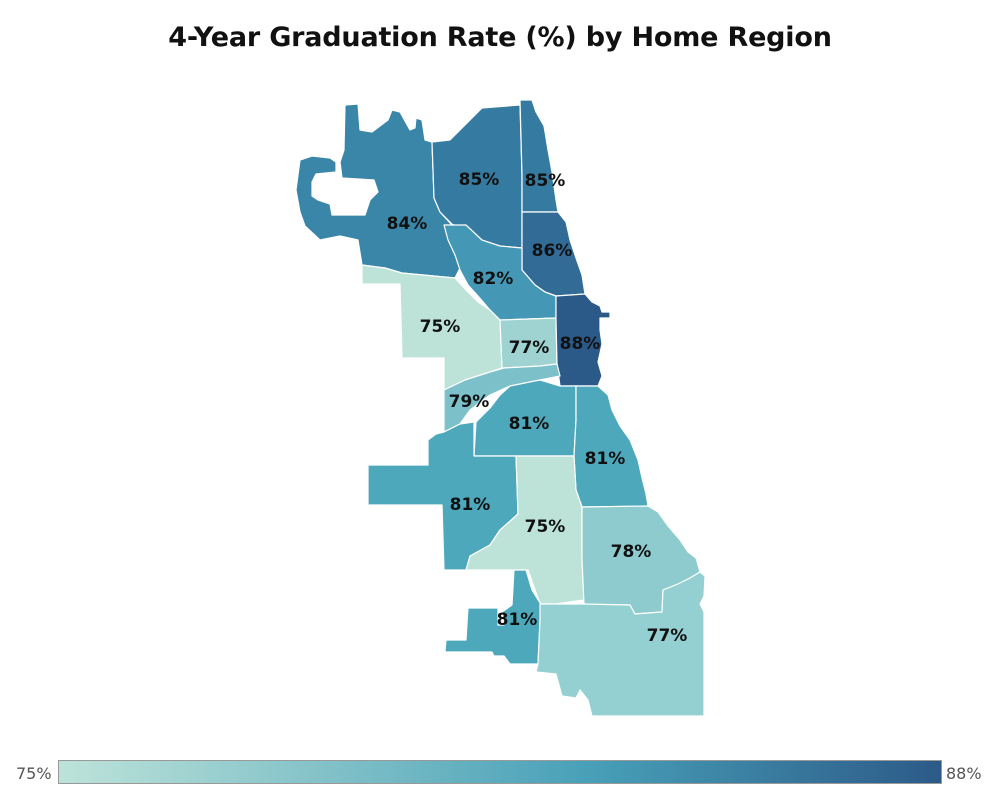 The image size is (1000, 800). What do you see at coordinates (545, 181) in the screenshot?
I see `region-label-far-north-lakeshore: 85%` at bounding box center [545, 181].